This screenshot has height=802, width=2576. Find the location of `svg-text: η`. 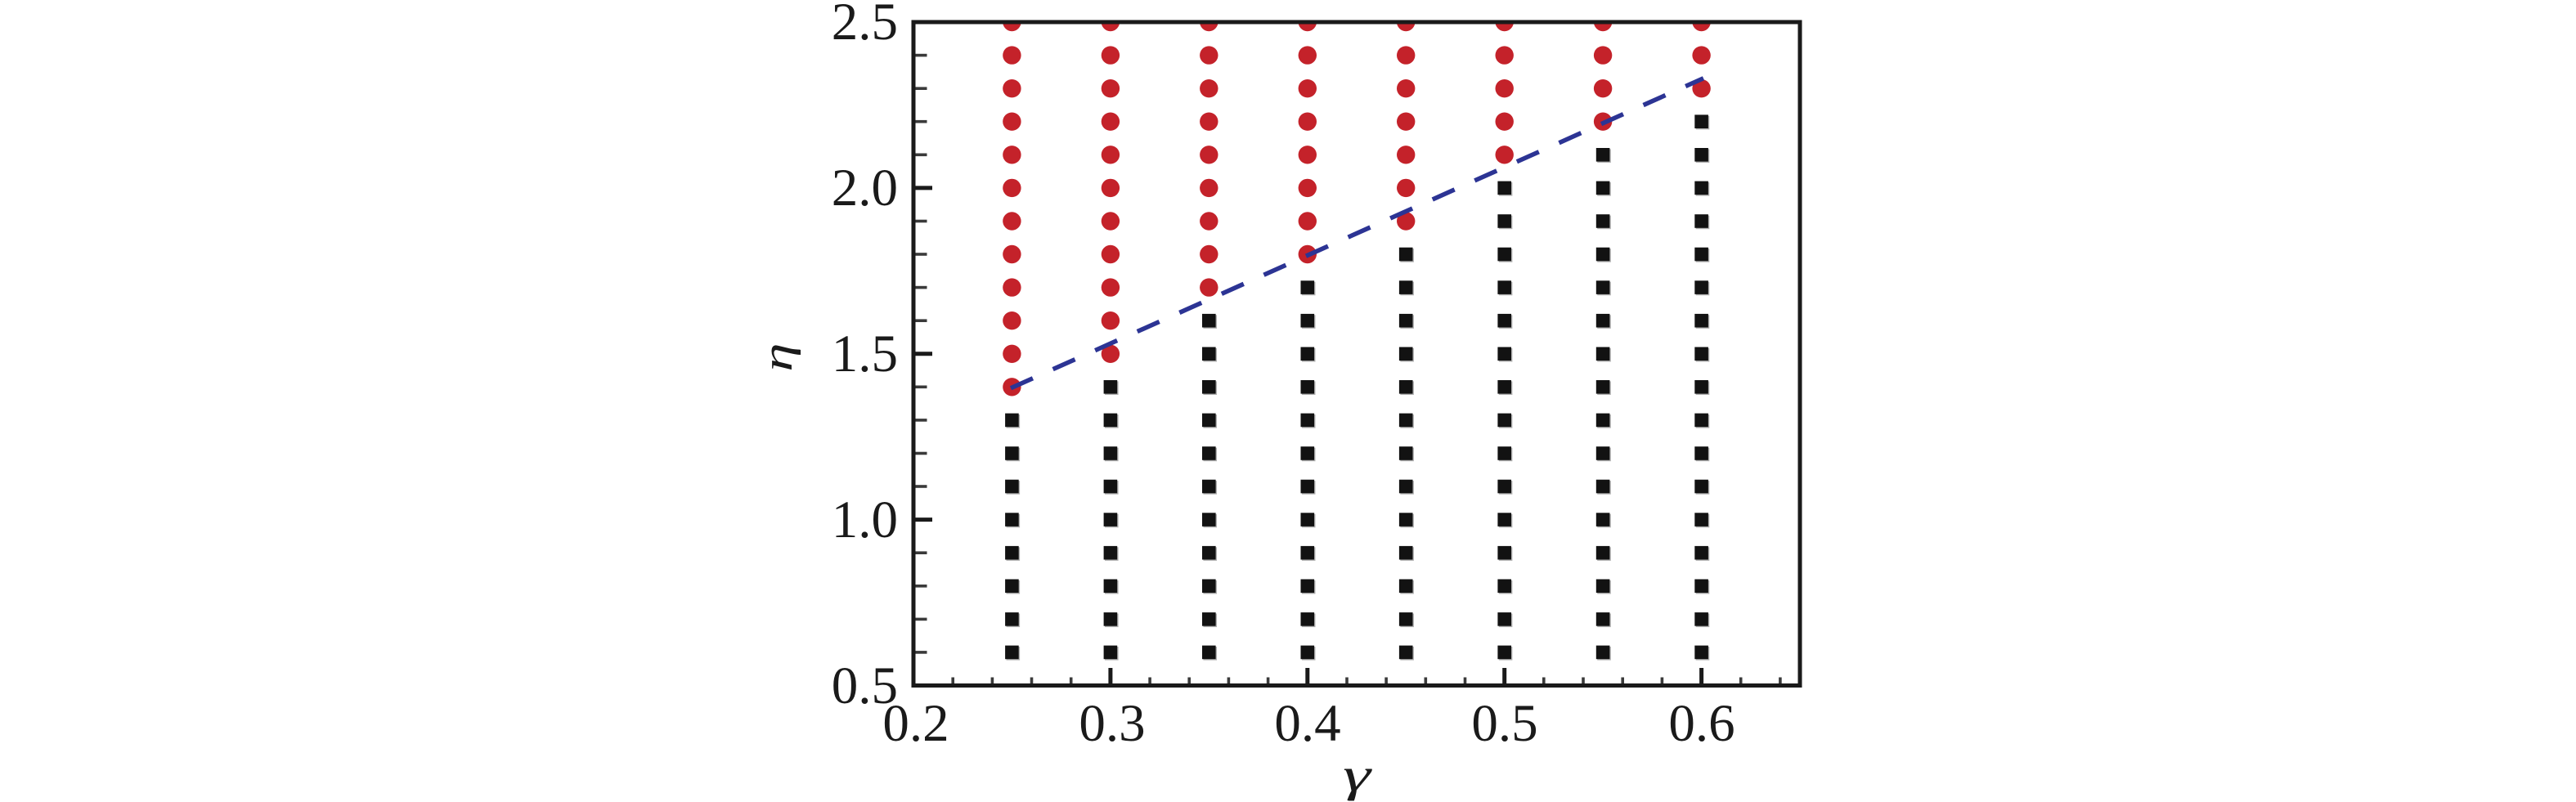

svg-text: η is located at coordinates (778, 357).